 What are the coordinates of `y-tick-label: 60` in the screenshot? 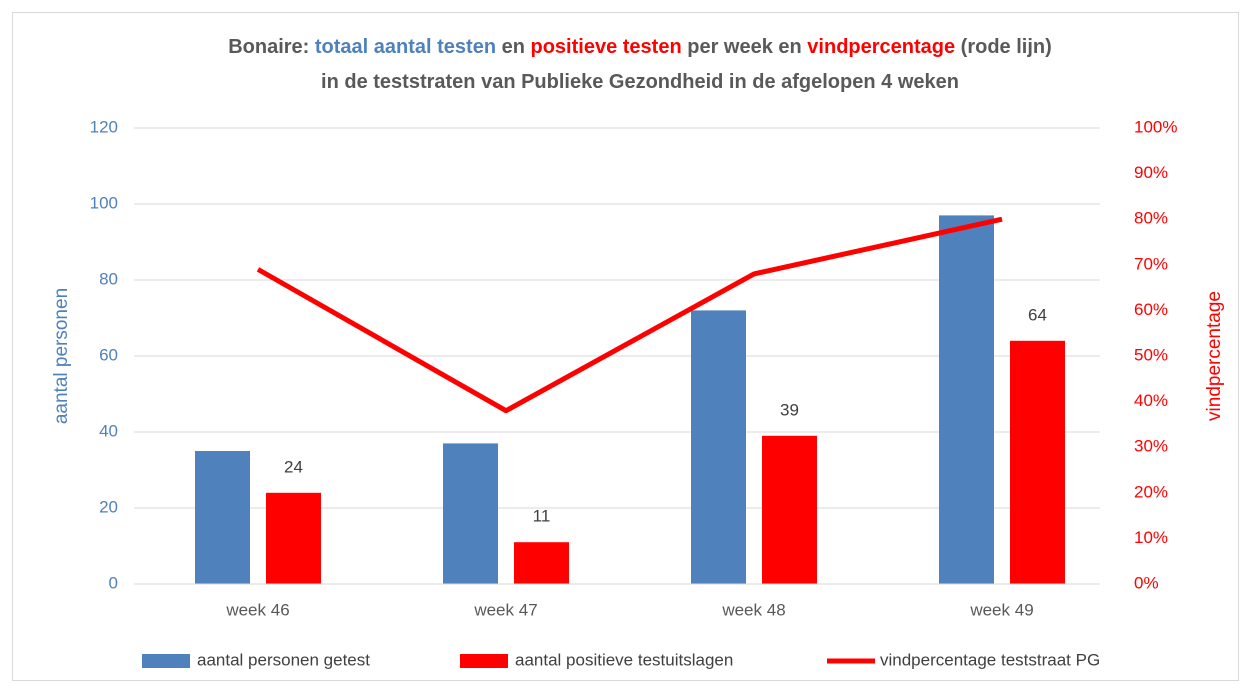 It's located at (108, 354).